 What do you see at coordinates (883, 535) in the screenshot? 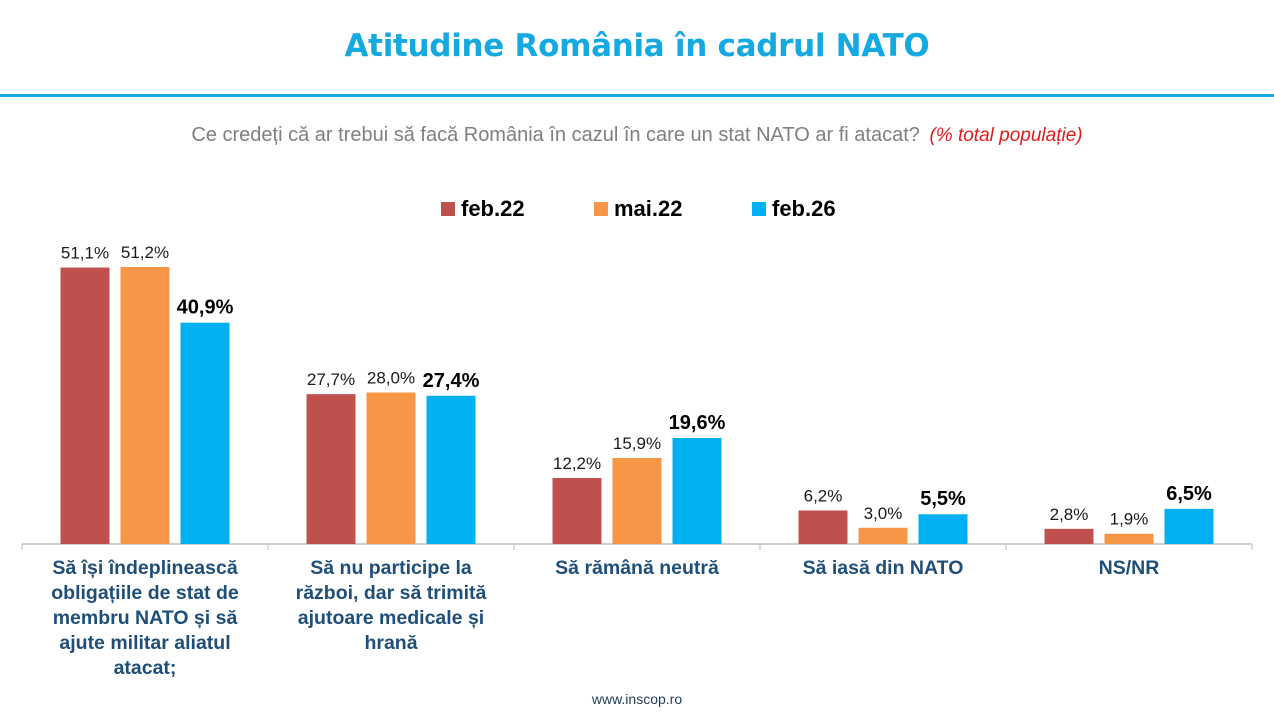
I see `bar-mai22-cat4` at bounding box center [883, 535].